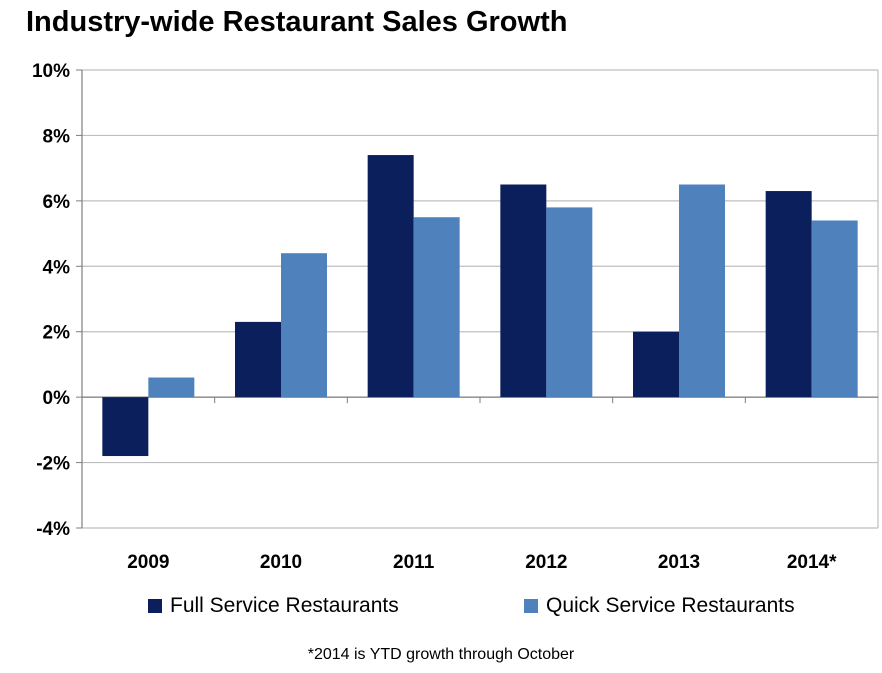 The width and height of the screenshot is (882, 673). What do you see at coordinates (523, 291) in the screenshot?
I see `bar-full-service-2012` at bounding box center [523, 291].